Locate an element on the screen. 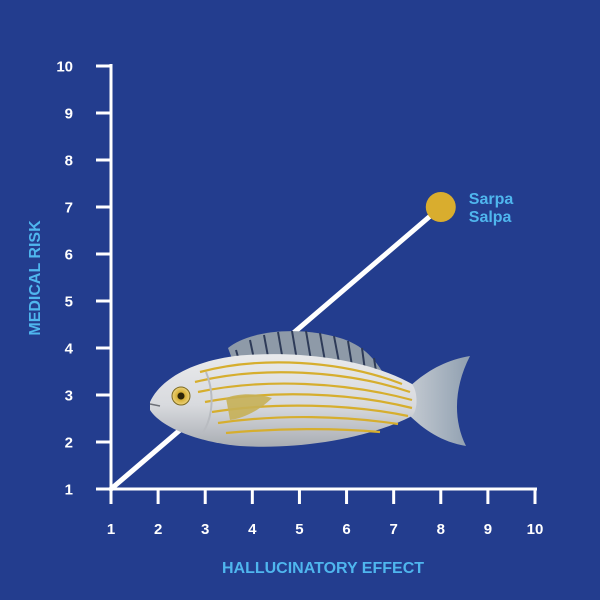  y-tick-label: 5 is located at coordinates (69, 302).